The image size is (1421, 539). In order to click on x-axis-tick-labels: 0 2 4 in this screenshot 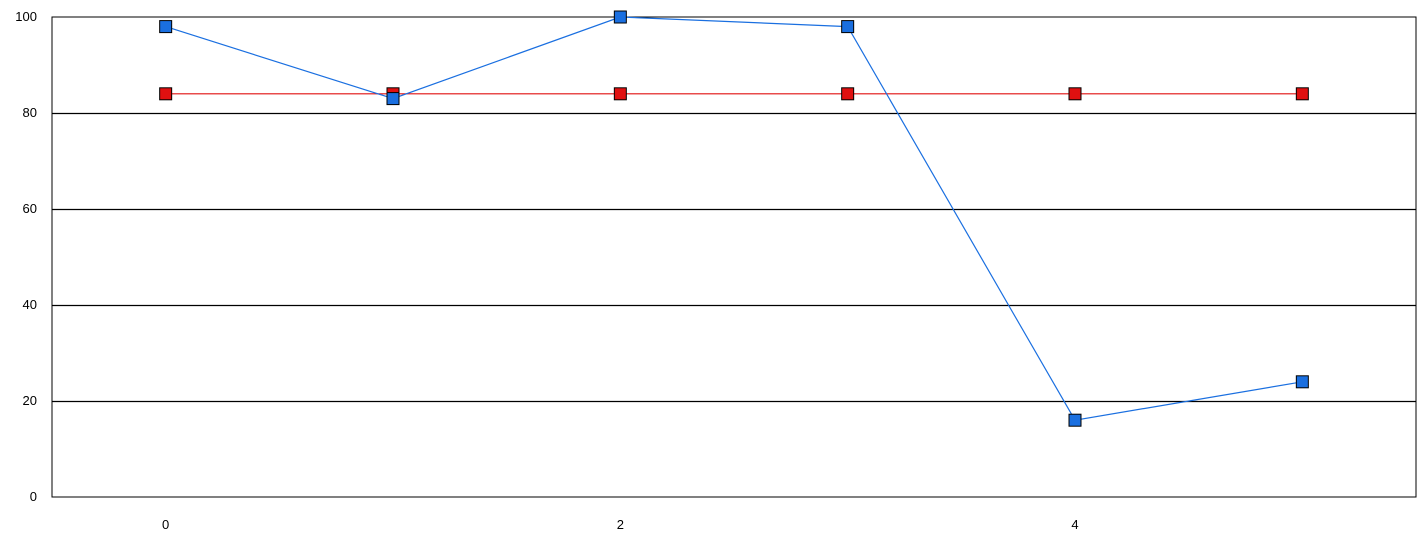, I will do `click(620, 524)`.